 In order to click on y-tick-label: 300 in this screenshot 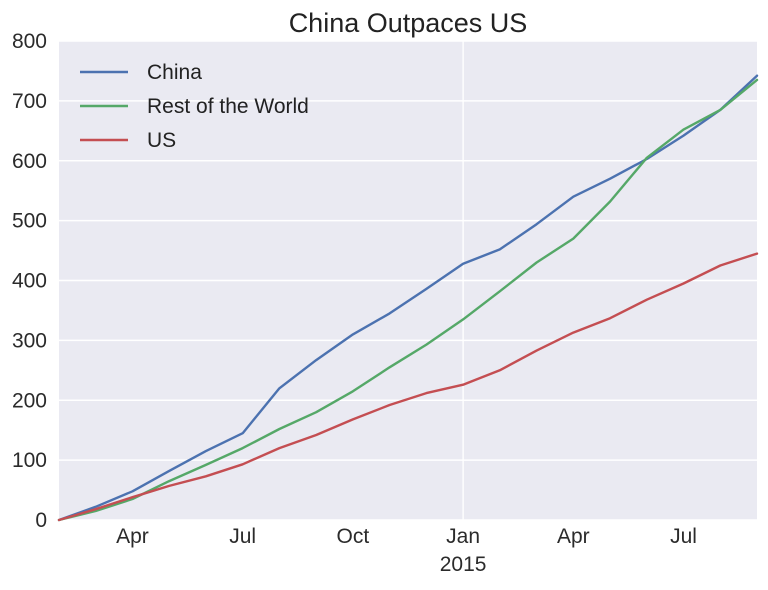, I will do `click(29, 340)`.